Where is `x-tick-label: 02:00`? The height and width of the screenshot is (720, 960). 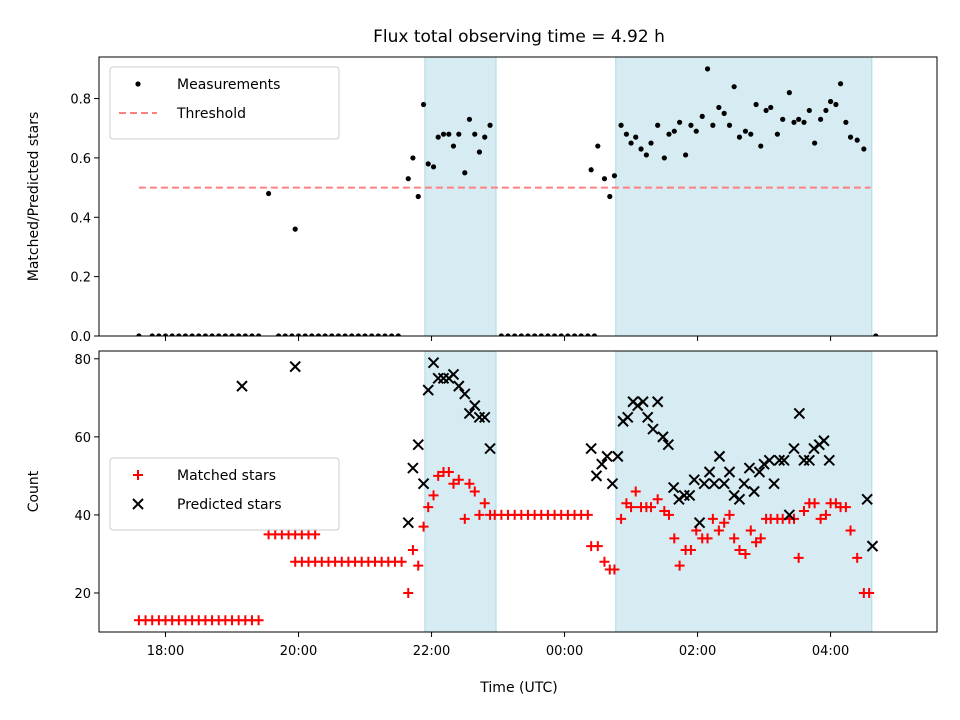 x-tick-label: 02:00 is located at coordinates (697, 651).